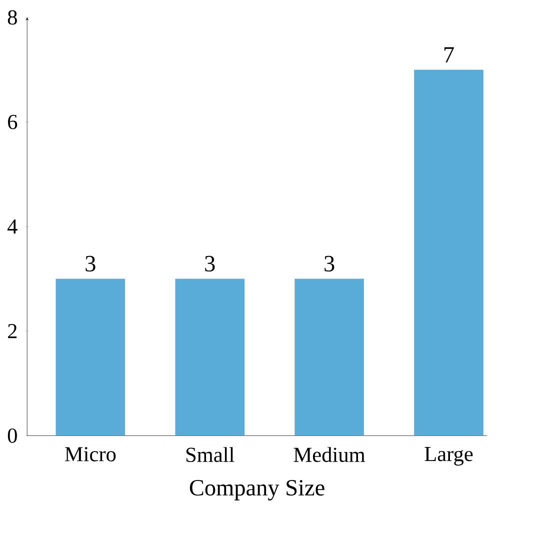 Image resolution: width=558 pixels, height=540 pixels. Describe the element at coordinates (13, 226) in the screenshot. I see `y-tick-label: 4` at that location.